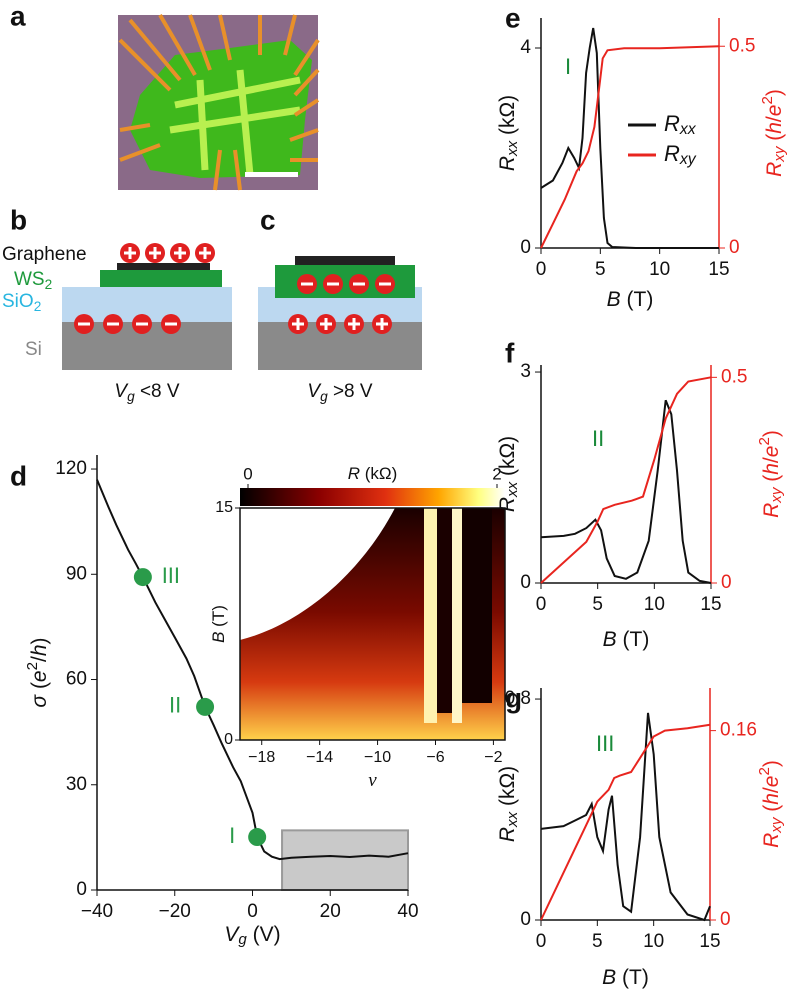 Image resolution: width=788 pixels, height=992 pixels. What do you see at coordinates (76, 784) in the screenshot?
I see `y-tick-label: 30` at bounding box center [76, 784].